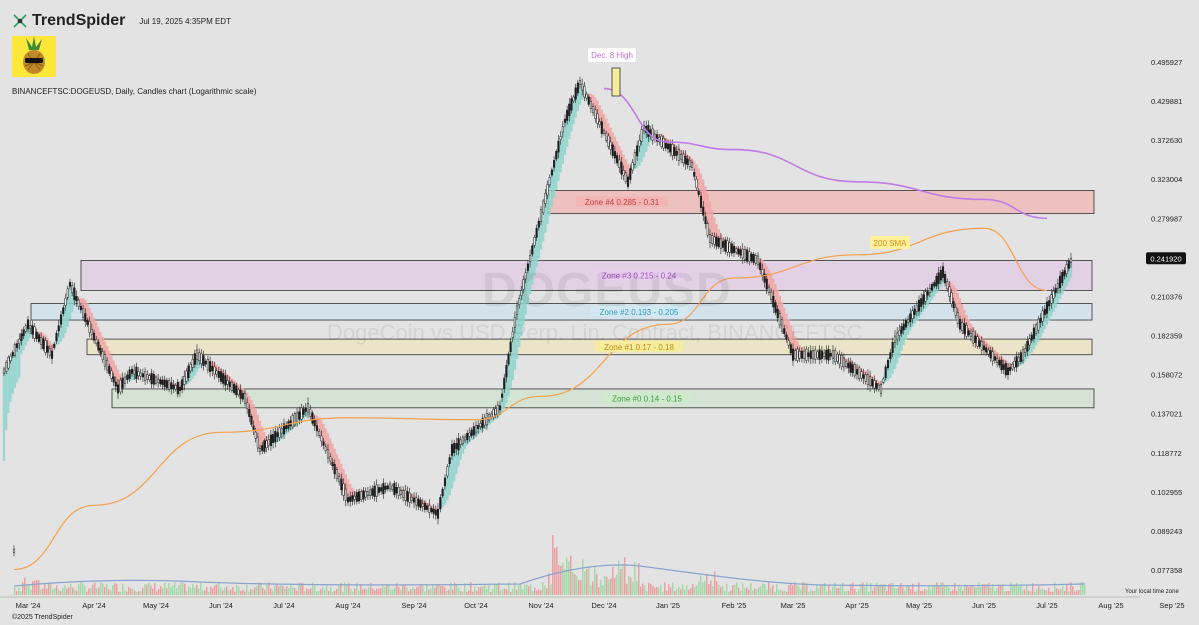  I want to click on x-tick-label: Mar '24, so click(28, 605).